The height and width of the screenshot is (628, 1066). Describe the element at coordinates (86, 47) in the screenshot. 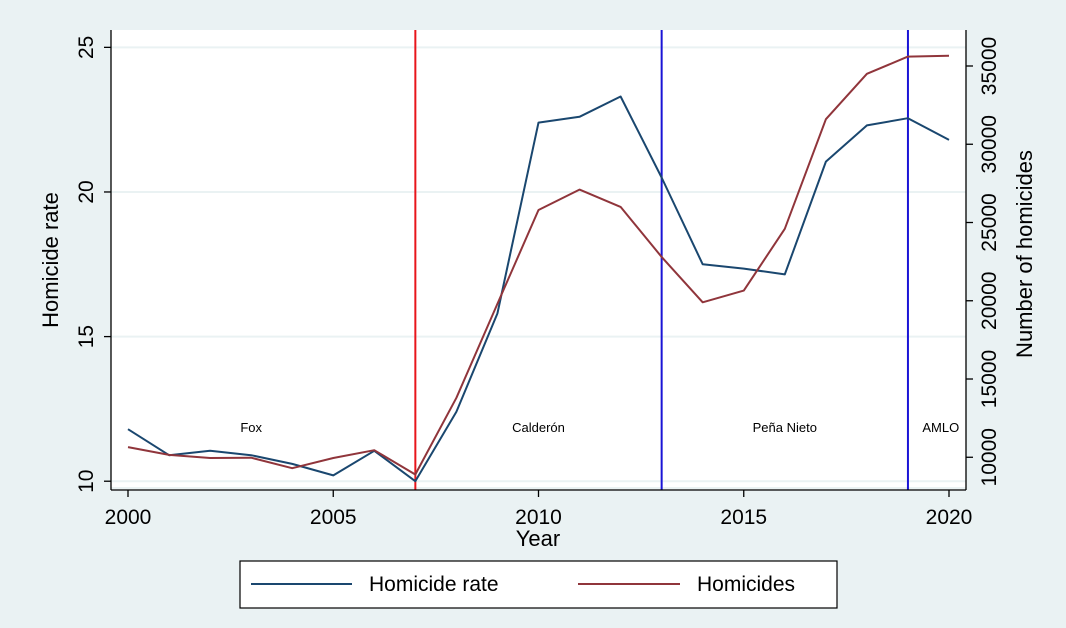

I see `y-left-tick-label: 25` at that location.